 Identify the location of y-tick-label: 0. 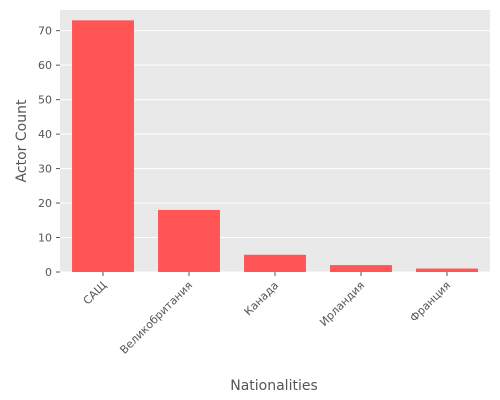
(48, 272).